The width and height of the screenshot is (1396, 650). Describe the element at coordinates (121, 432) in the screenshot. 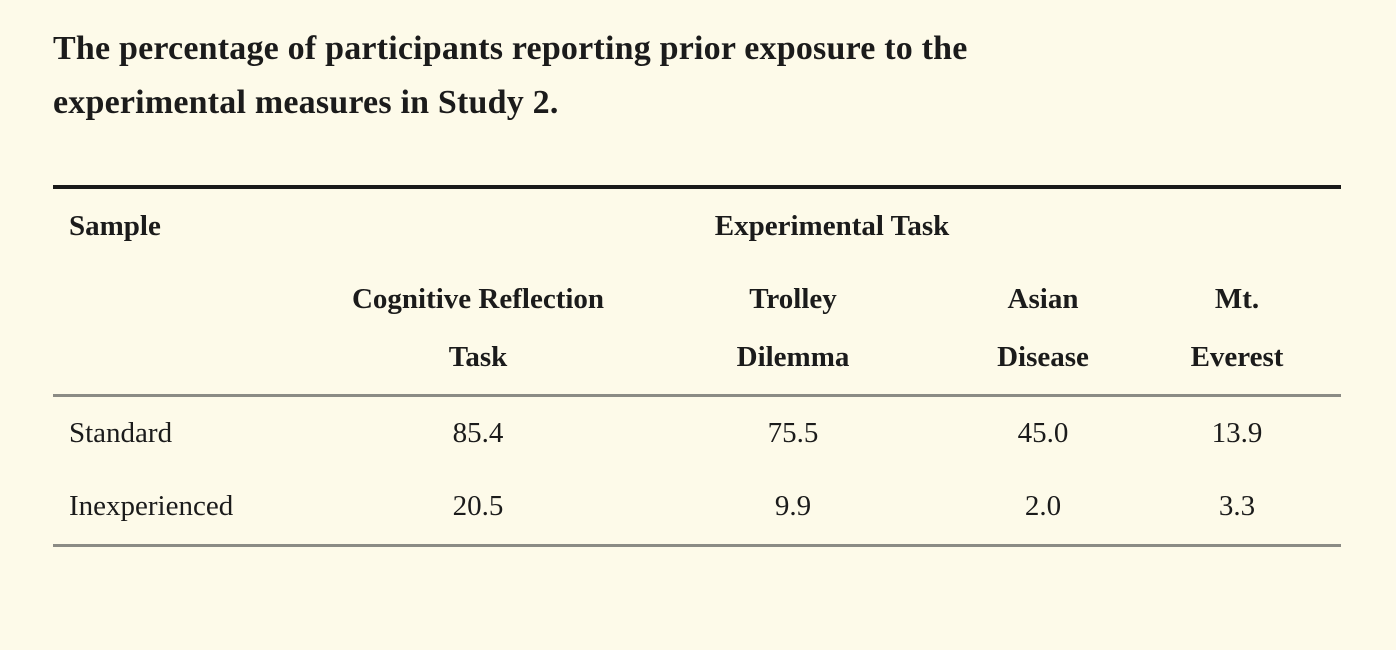

I see `row-label: Standard` at that location.